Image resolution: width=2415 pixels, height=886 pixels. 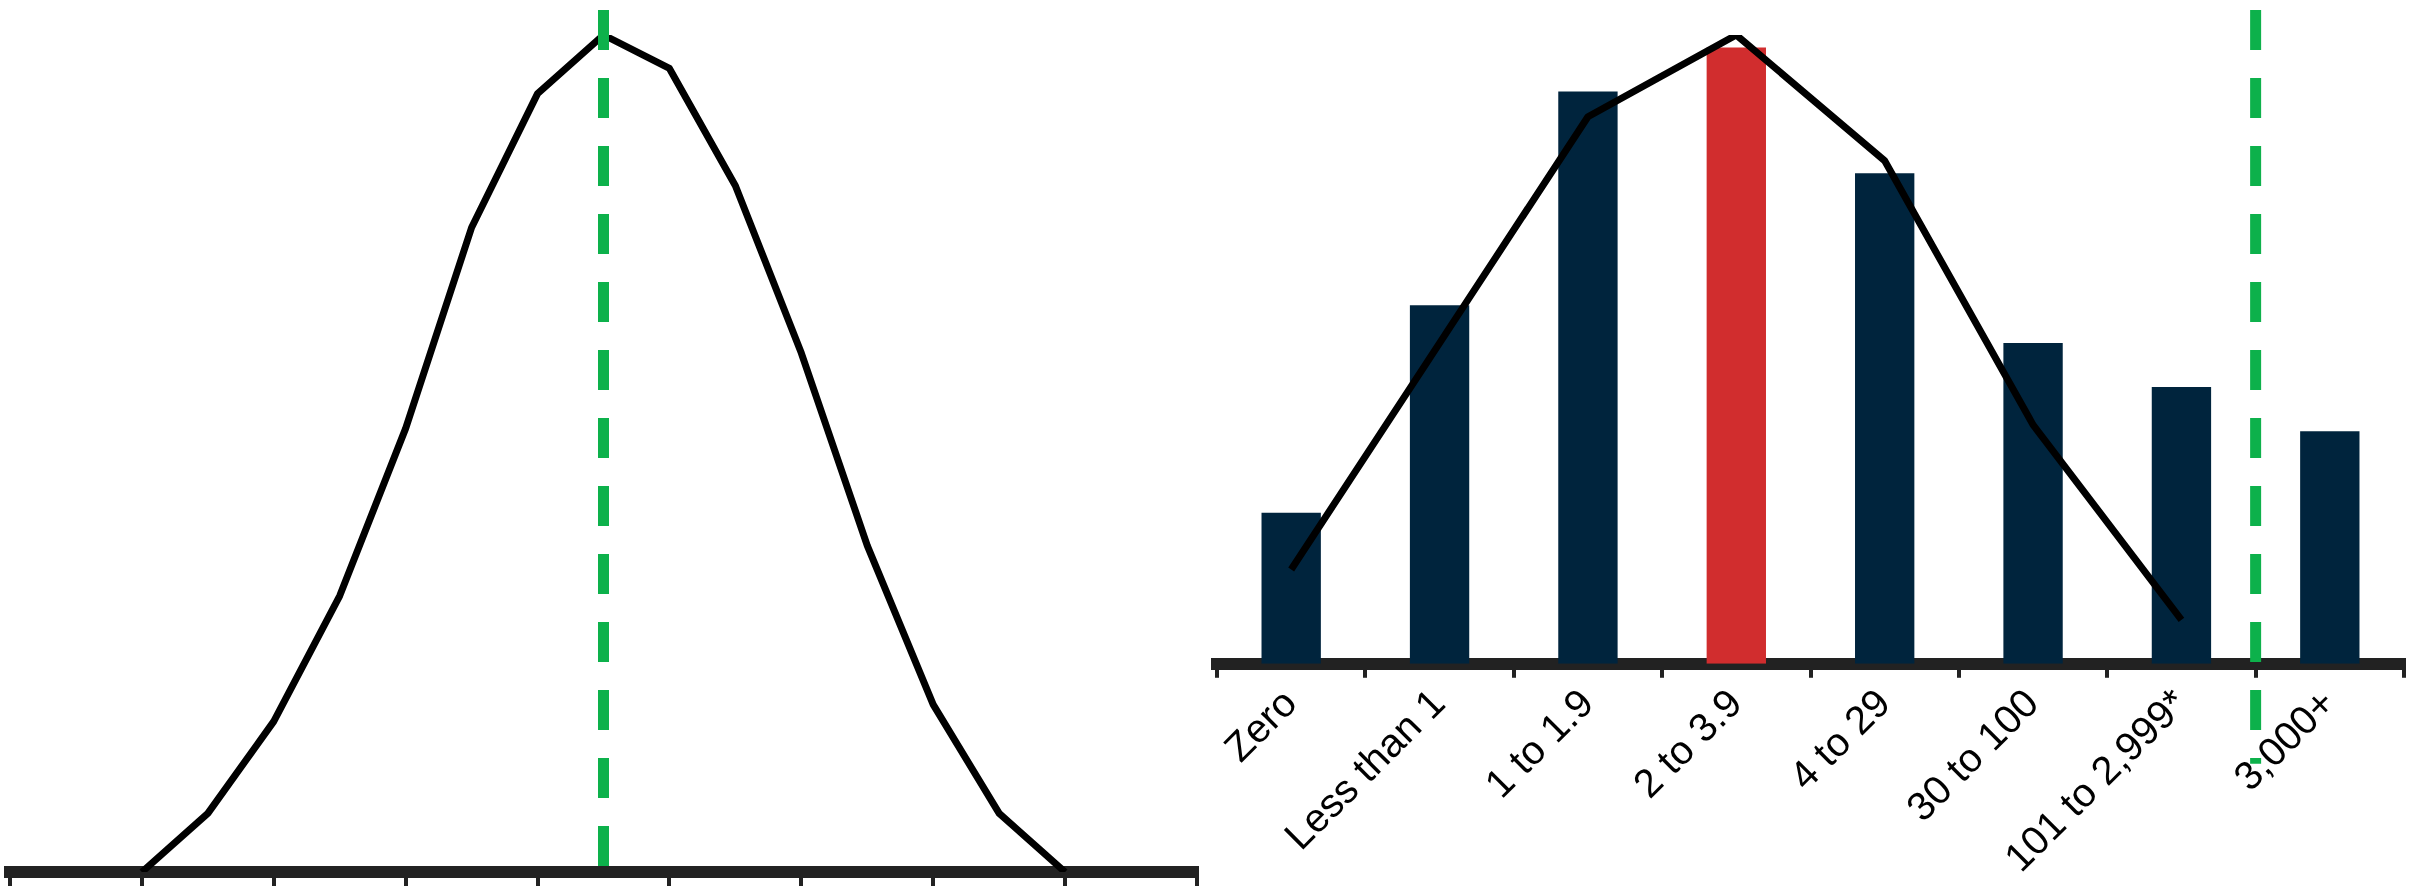 I want to click on x-tick-label: 2 to 3.9, so click(x=1687, y=743).